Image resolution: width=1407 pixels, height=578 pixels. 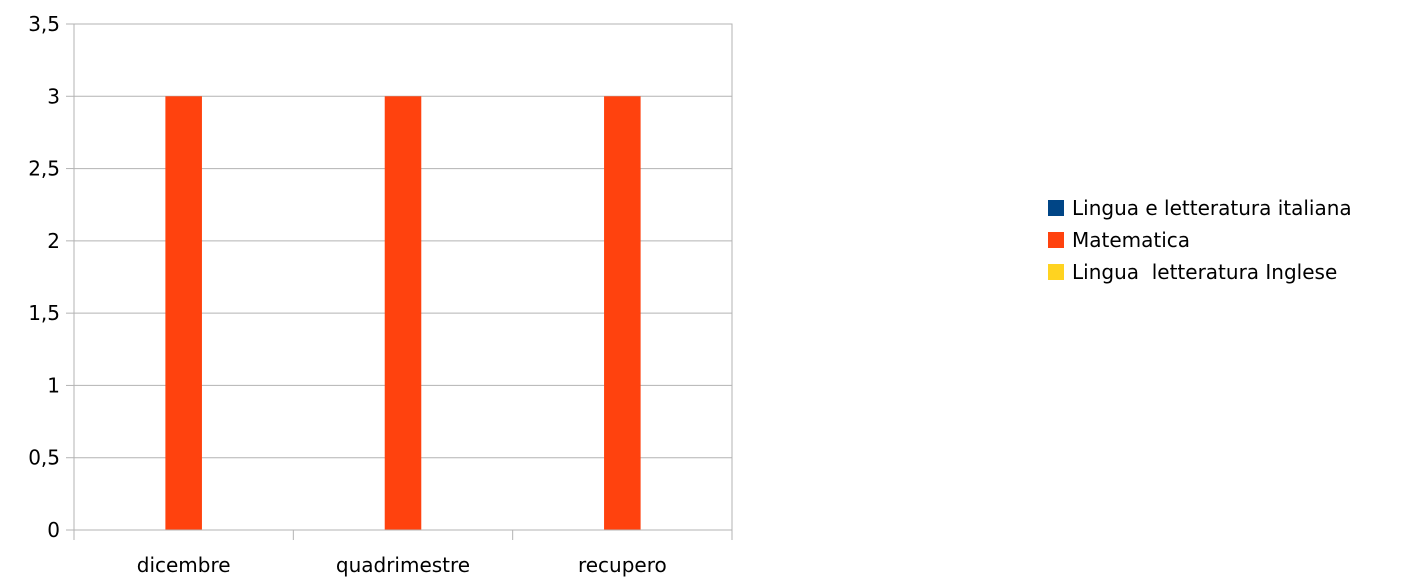 I want to click on legend-item-inglese: Lingua letteratura Inglese, so click(x=1200, y=272).